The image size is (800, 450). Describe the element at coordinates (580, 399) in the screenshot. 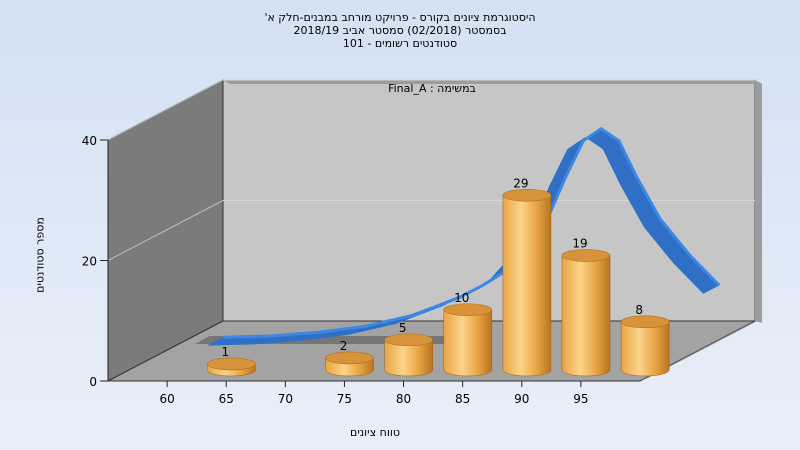

I see `x-tick-label: 95` at that location.